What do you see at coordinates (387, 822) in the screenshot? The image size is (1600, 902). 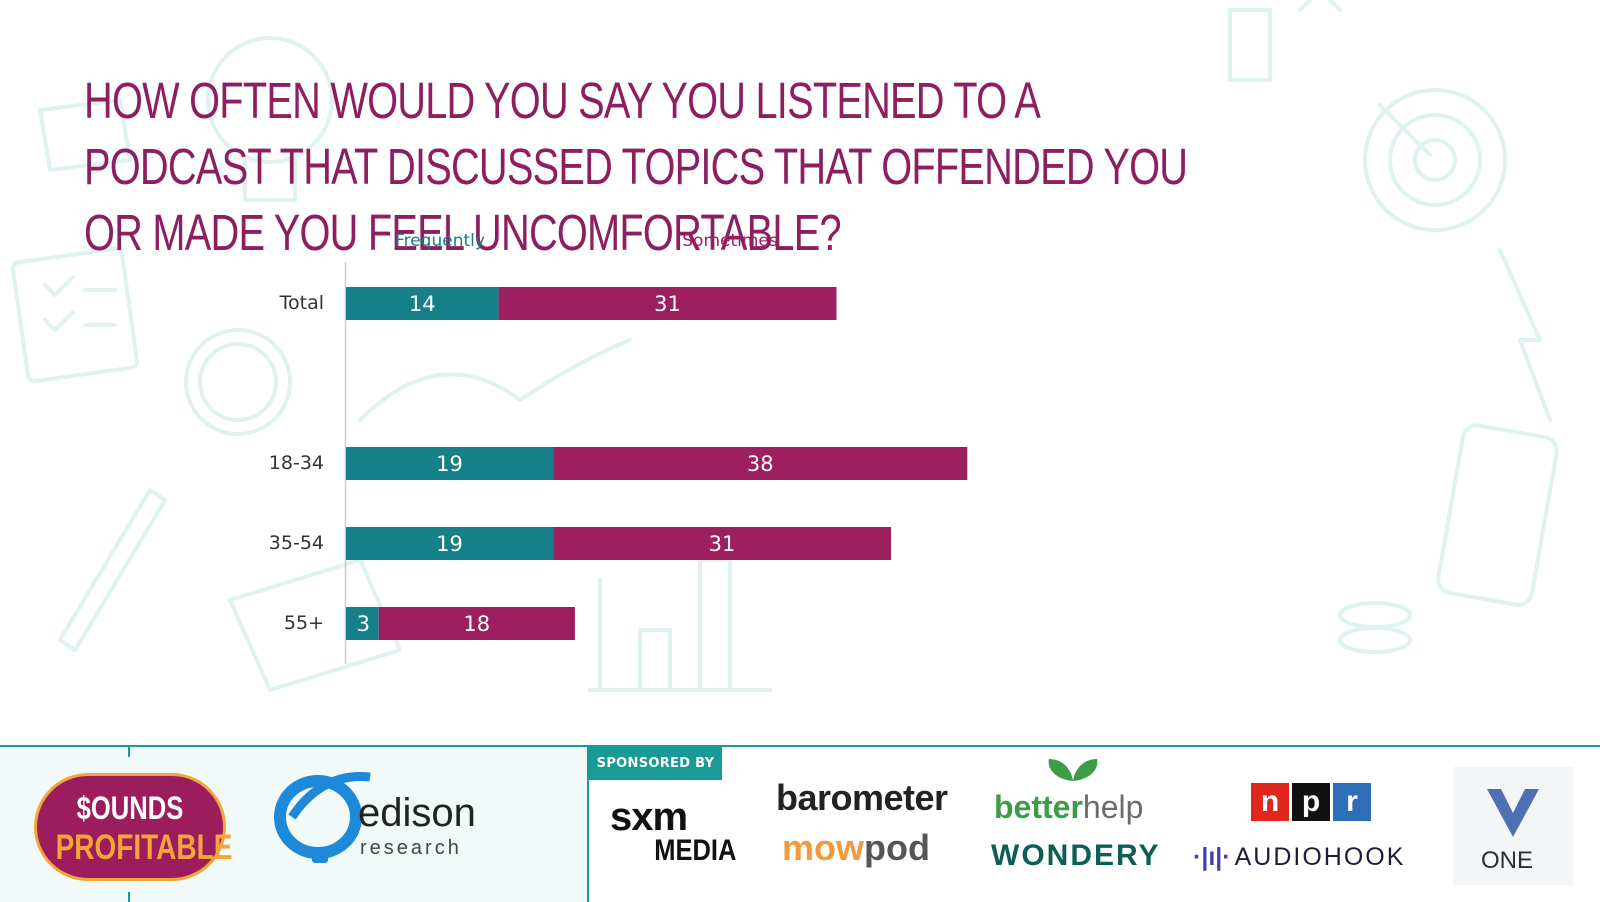 I see `edison-research-logo: edison research` at bounding box center [387, 822].